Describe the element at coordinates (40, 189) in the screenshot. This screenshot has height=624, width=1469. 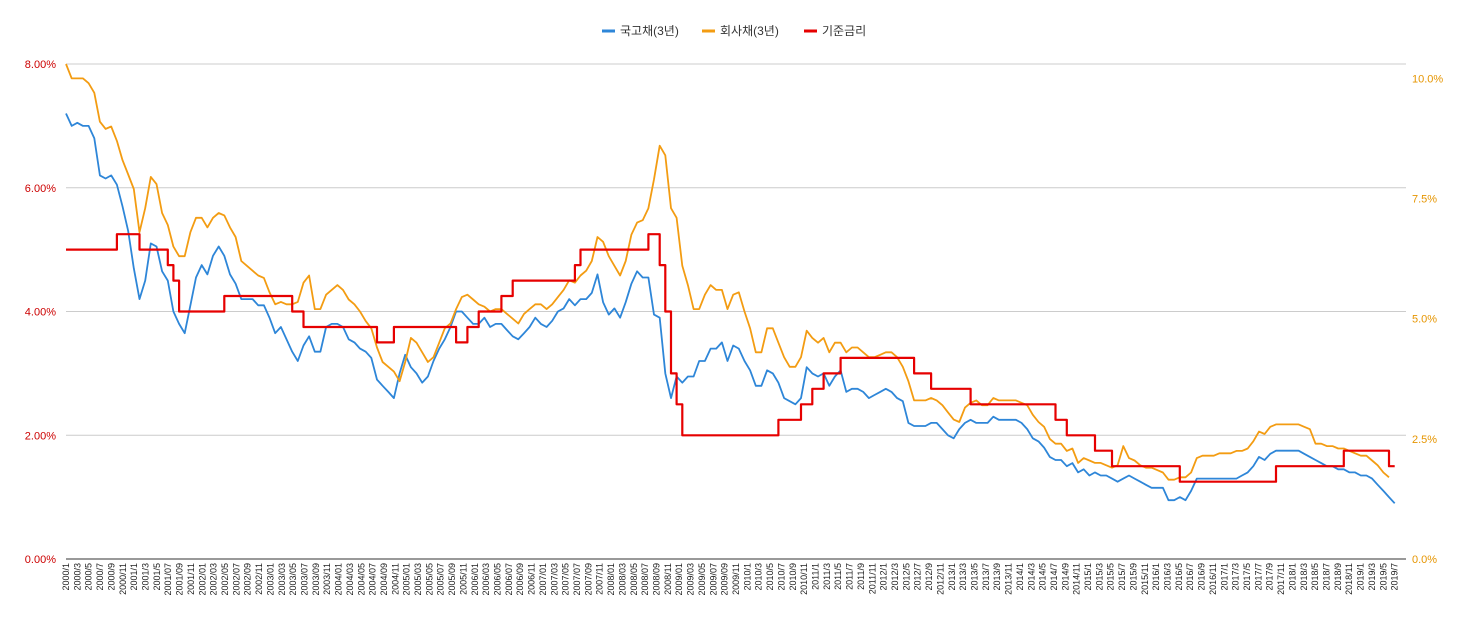
I see `left-tick-label: 6.00%` at that location.